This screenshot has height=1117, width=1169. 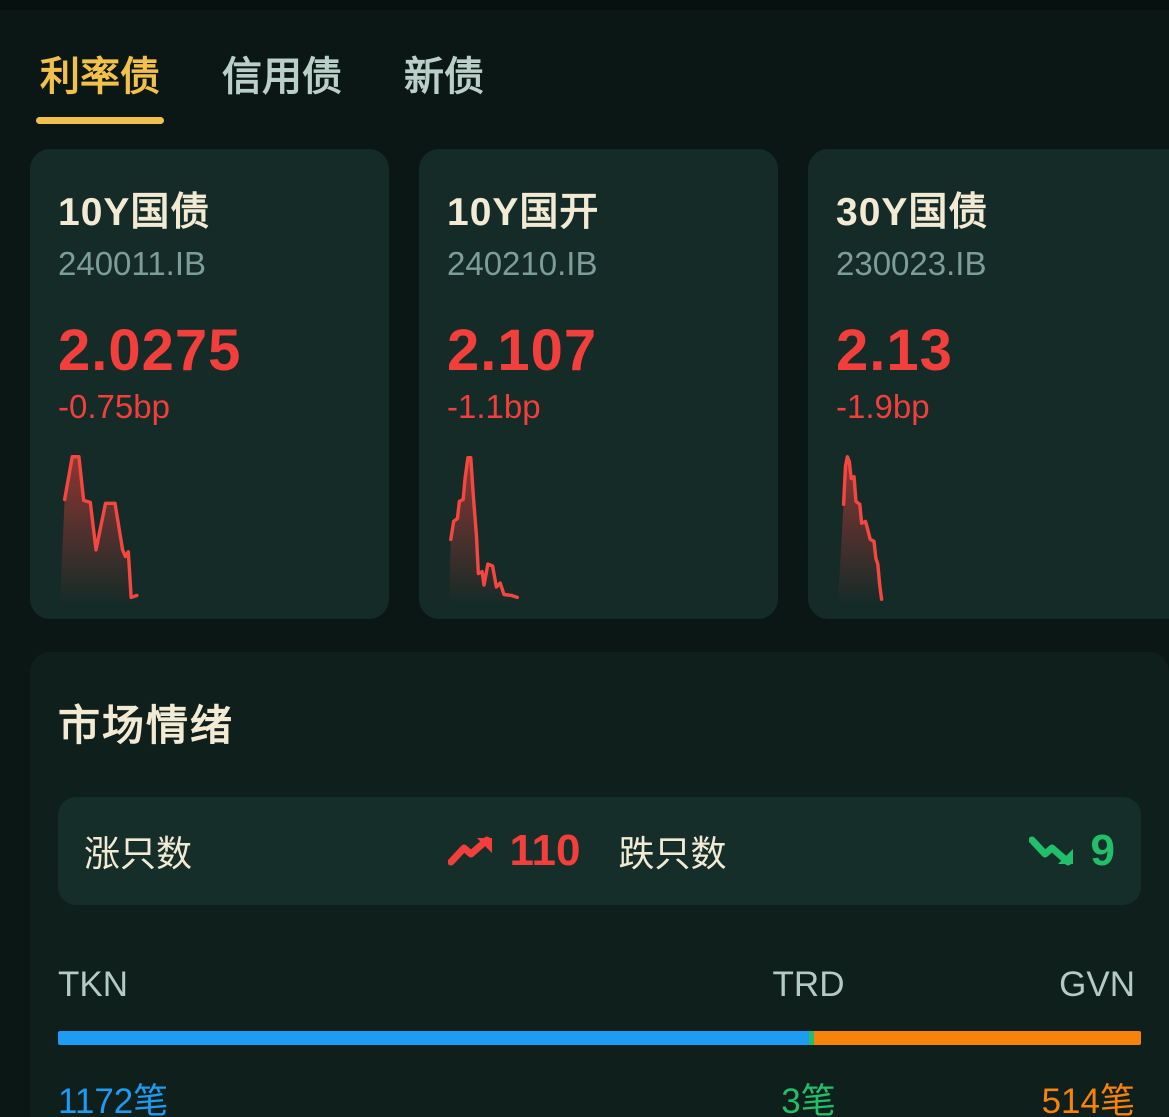 I want to click on trade-distribution: TKN TRD GVN 1172笔 3笔 514笔, so click(x=599, y=1041).